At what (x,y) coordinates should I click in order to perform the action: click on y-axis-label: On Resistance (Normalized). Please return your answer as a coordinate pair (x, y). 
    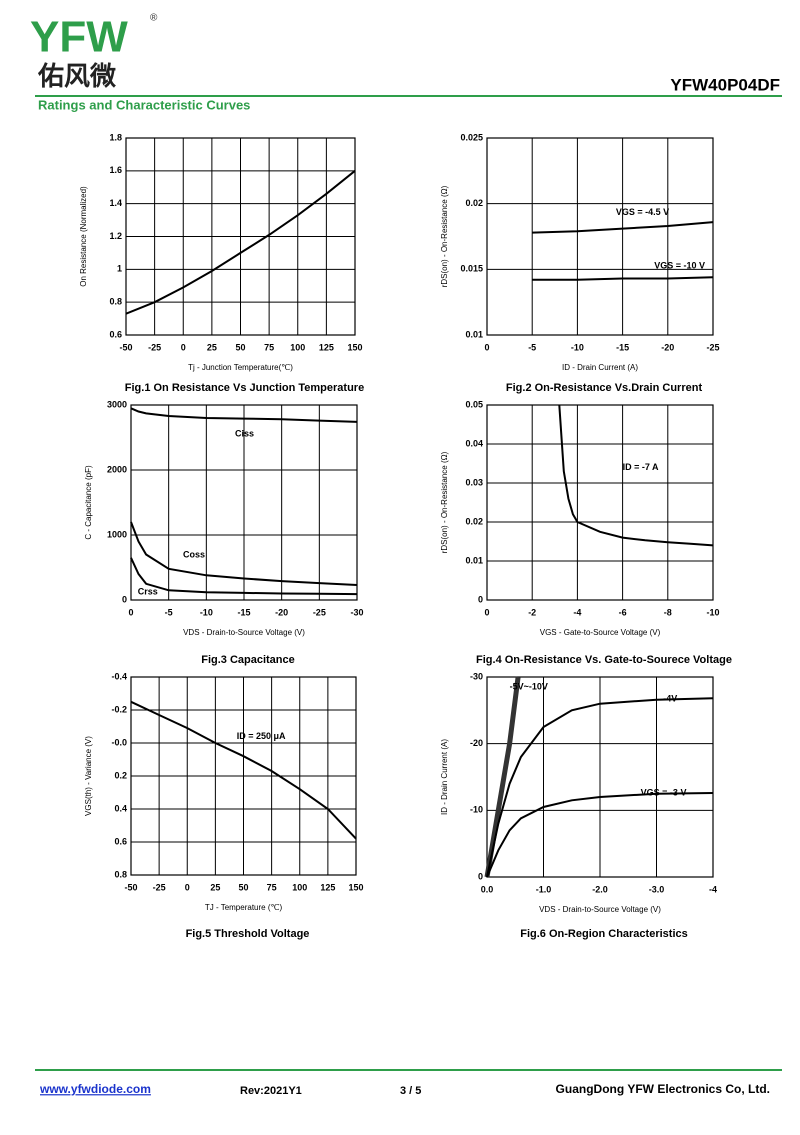
    Looking at the image, I should click on (83, 236).